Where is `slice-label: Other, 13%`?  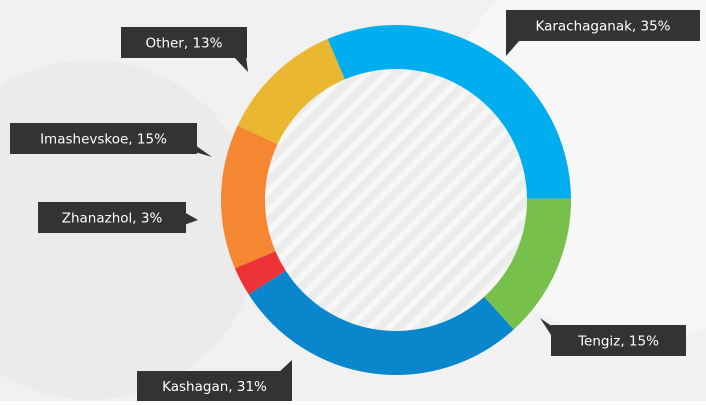 slice-label: Other, 13% is located at coordinates (184, 44).